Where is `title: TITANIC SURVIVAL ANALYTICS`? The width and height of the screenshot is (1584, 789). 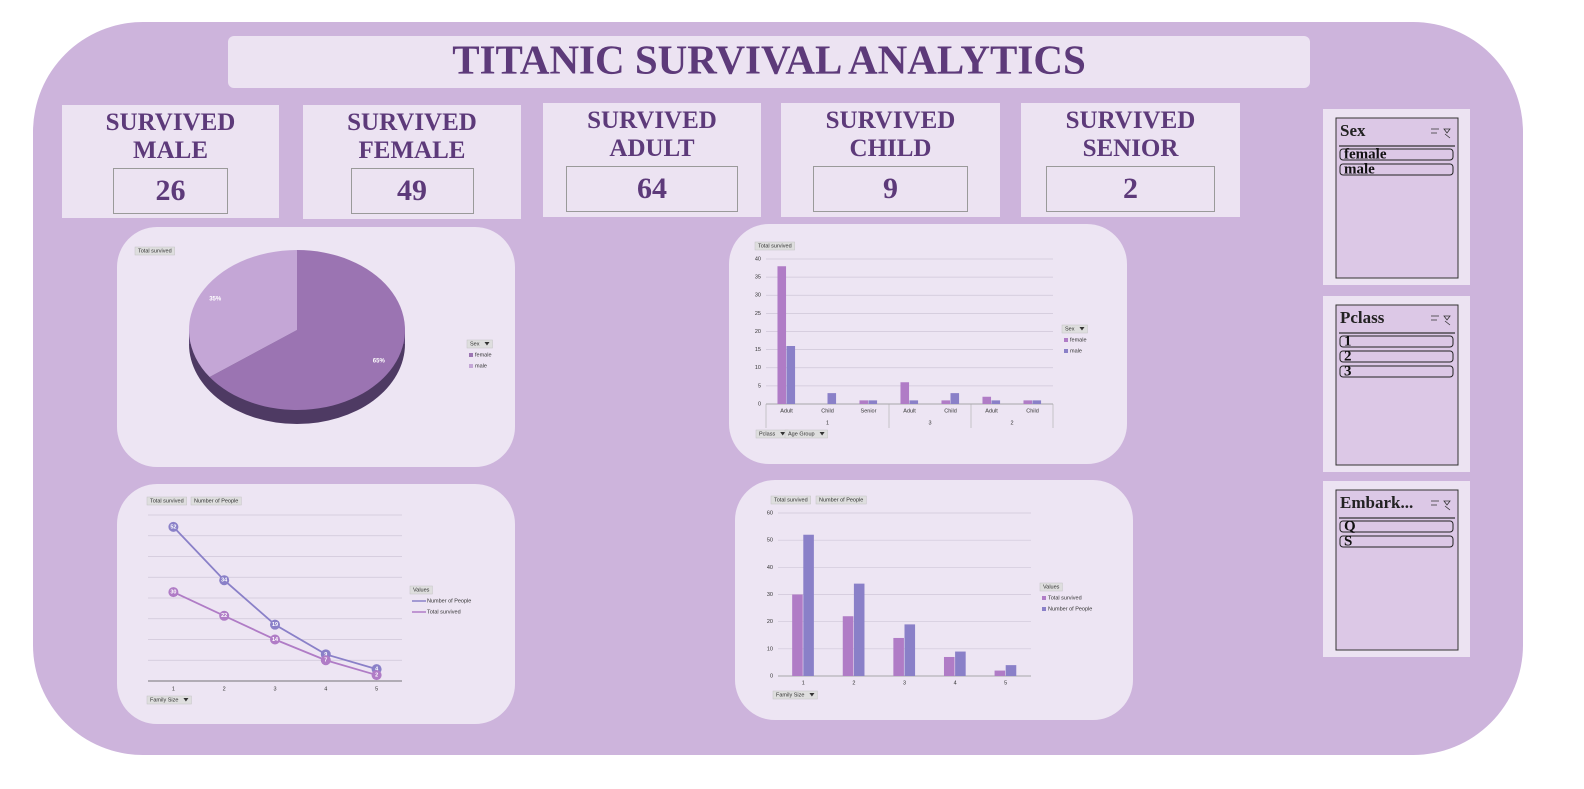
title: TITANIC SURVIVAL ANALYTICS is located at coordinates (769, 59).